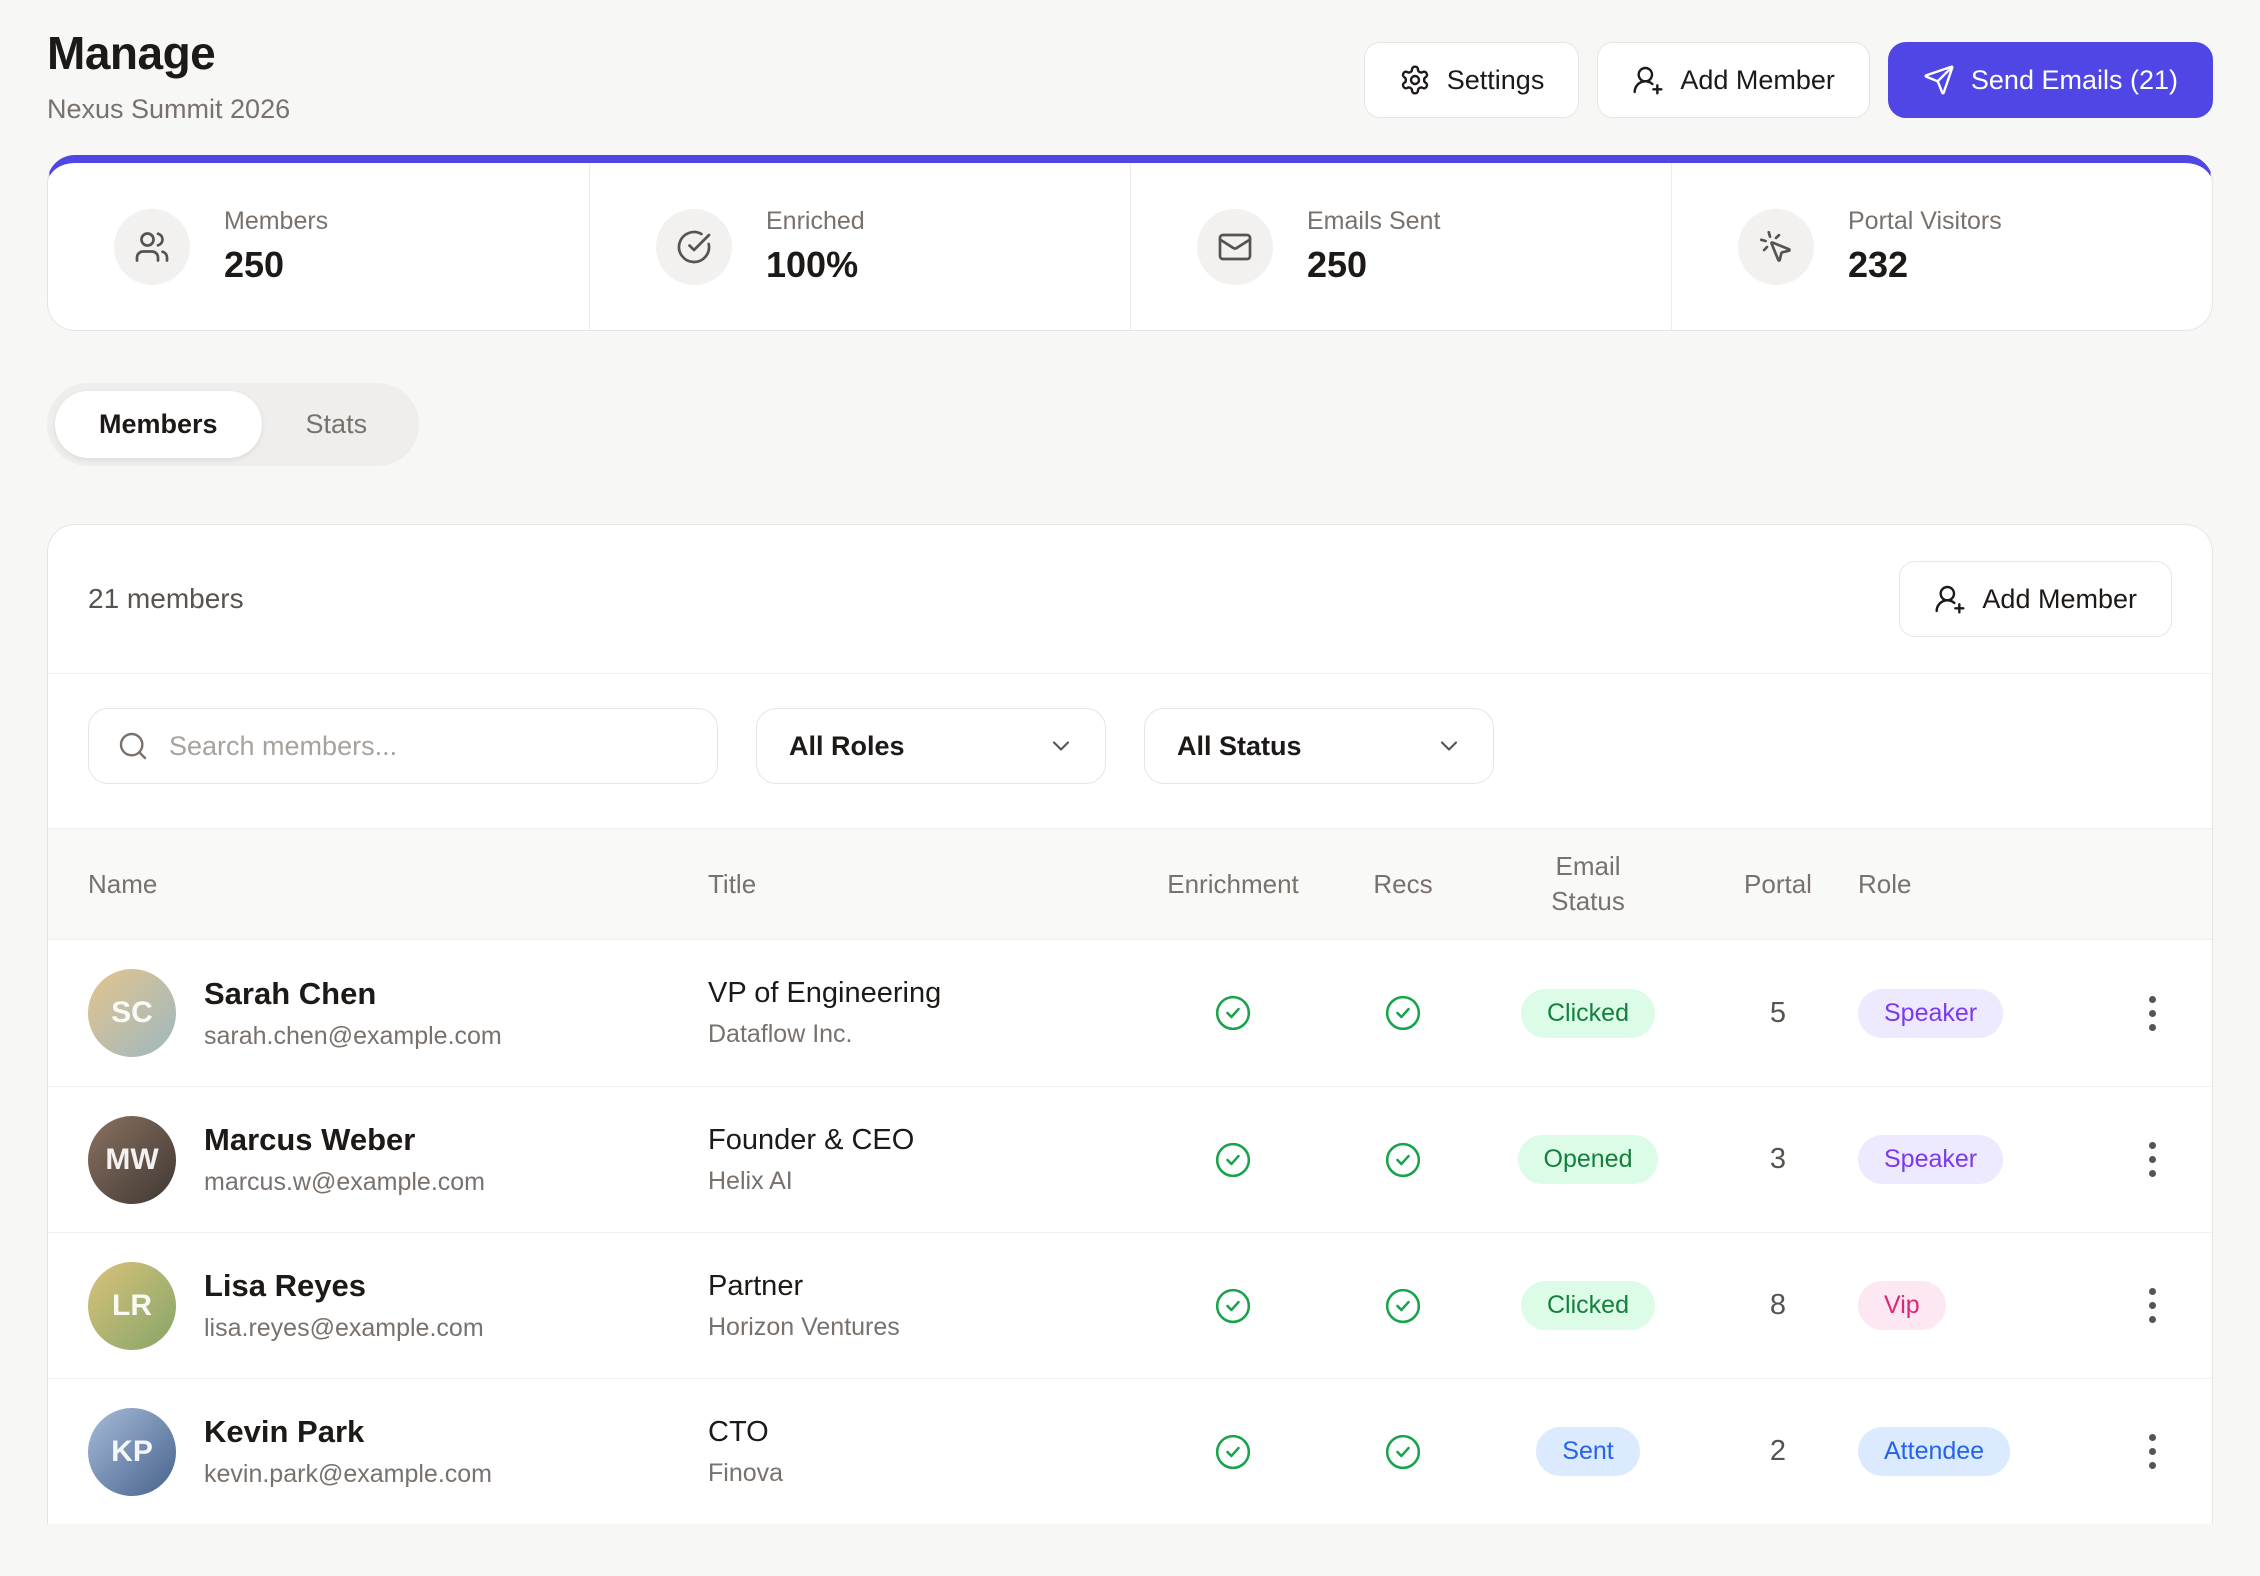 The height and width of the screenshot is (1576, 2260). I want to click on view-tabs: Members Stats, so click(233, 424).